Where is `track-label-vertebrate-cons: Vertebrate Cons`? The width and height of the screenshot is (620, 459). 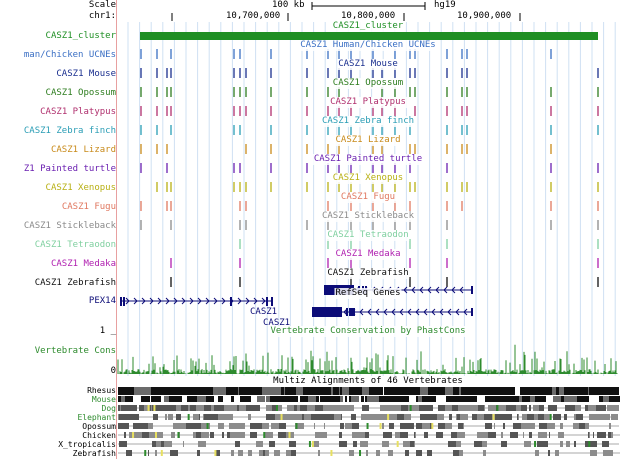
track-label-vertebrate-cons: Vertebrate Cons is located at coordinates (75, 351).